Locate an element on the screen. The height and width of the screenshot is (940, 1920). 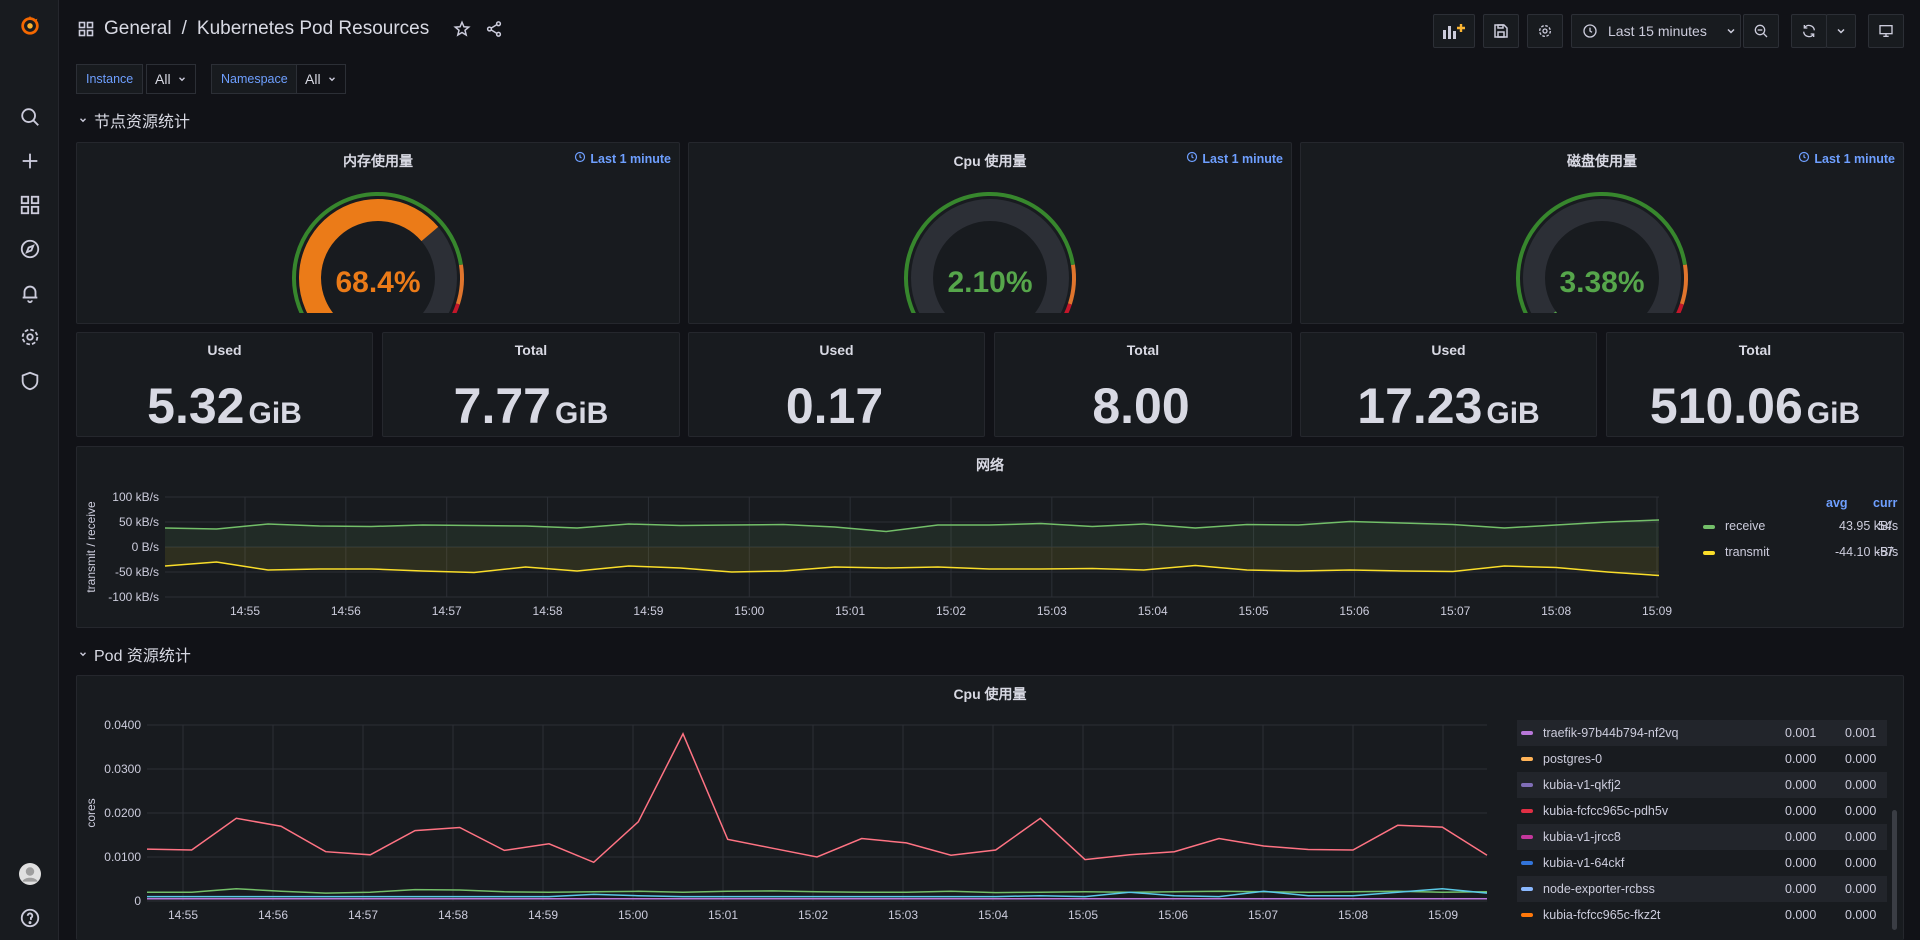
refresh-button is located at coordinates (1809, 31).